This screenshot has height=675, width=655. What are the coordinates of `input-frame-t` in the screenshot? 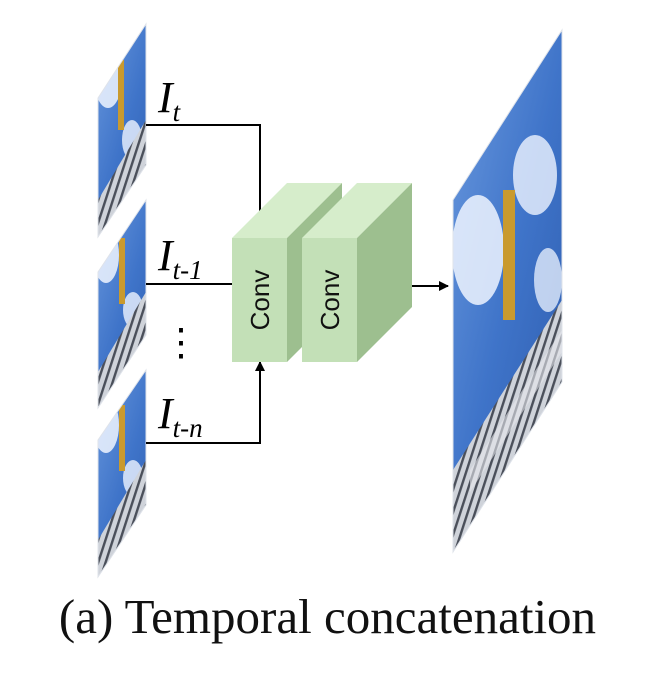 It's located at (122, 130).